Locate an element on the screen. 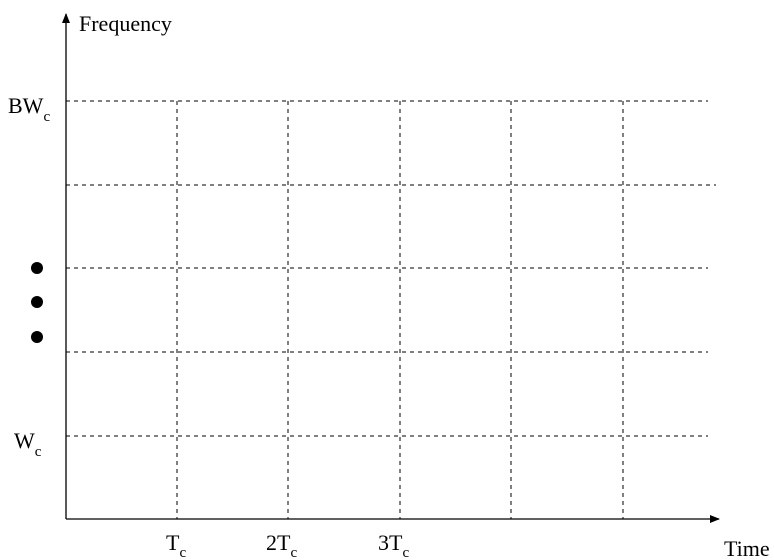 The width and height of the screenshot is (774, 560). x-label-2tc-sub: c is located at coordinates (293, 552).